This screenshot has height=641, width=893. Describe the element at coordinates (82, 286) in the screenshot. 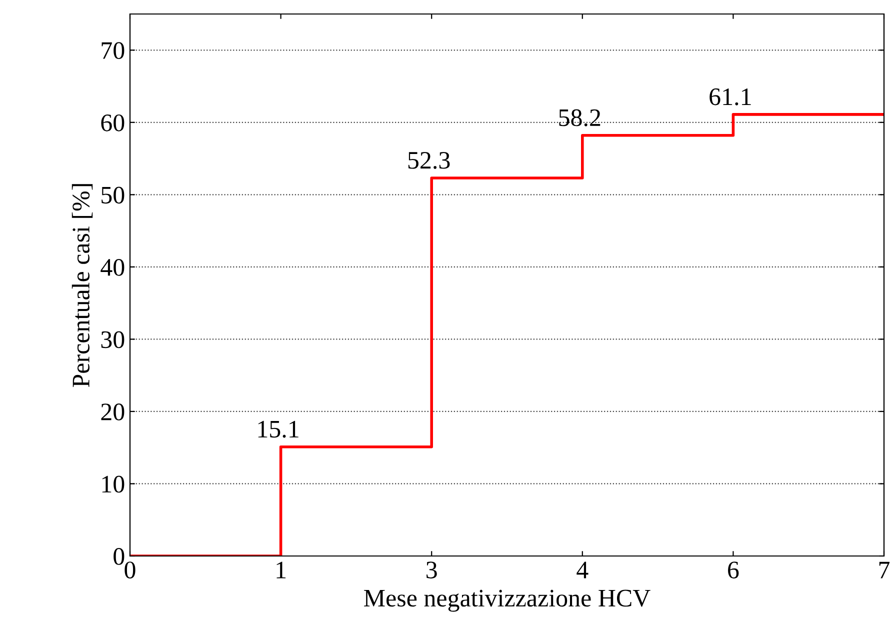

I see `y-axis-title: Percentuale casi [%]` at that location.